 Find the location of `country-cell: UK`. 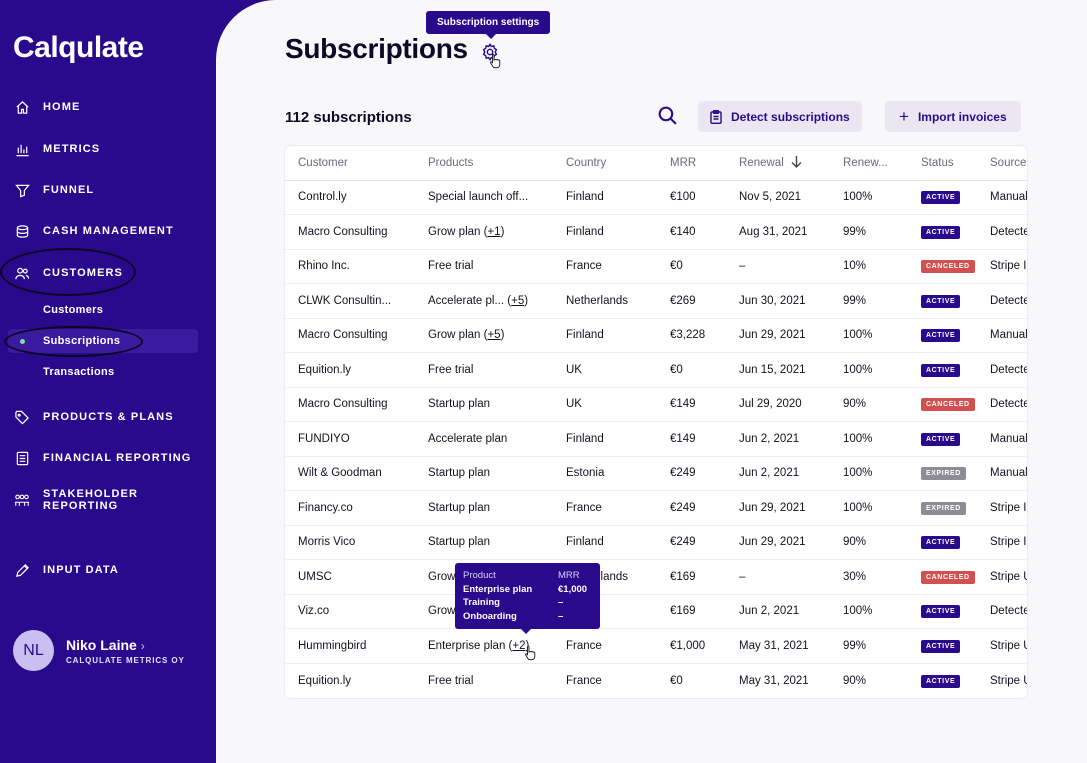

country-cell: UK is located at coordinates (605, 370).